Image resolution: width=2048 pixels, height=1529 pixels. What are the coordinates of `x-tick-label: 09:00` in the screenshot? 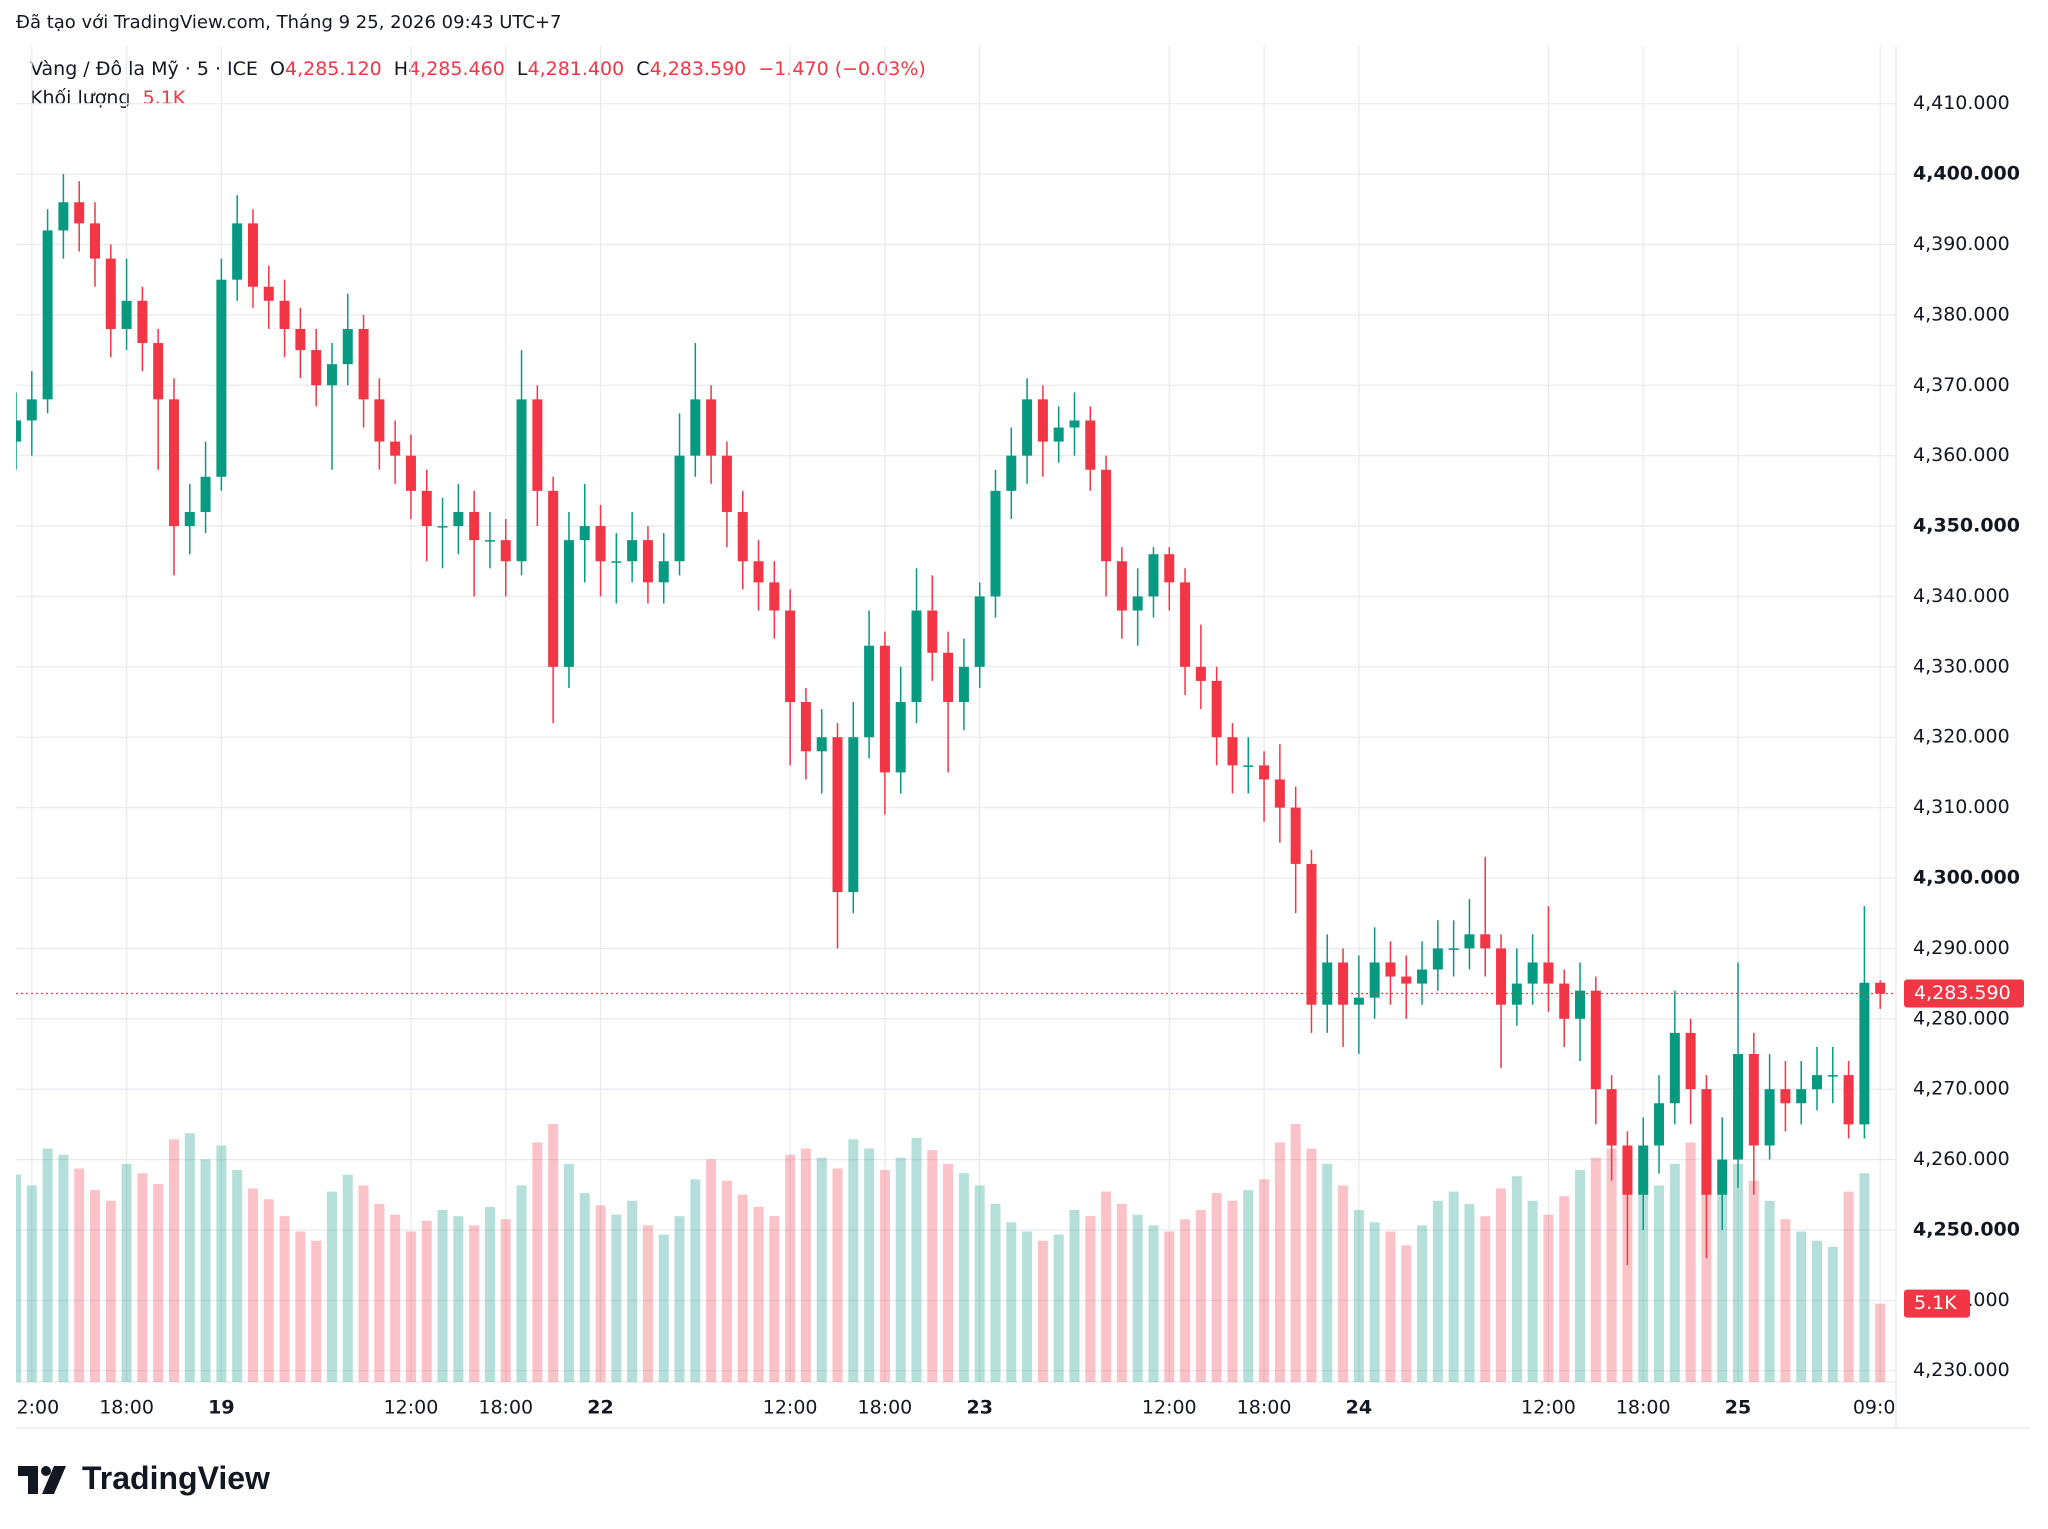 It's located at (1880, 1408).